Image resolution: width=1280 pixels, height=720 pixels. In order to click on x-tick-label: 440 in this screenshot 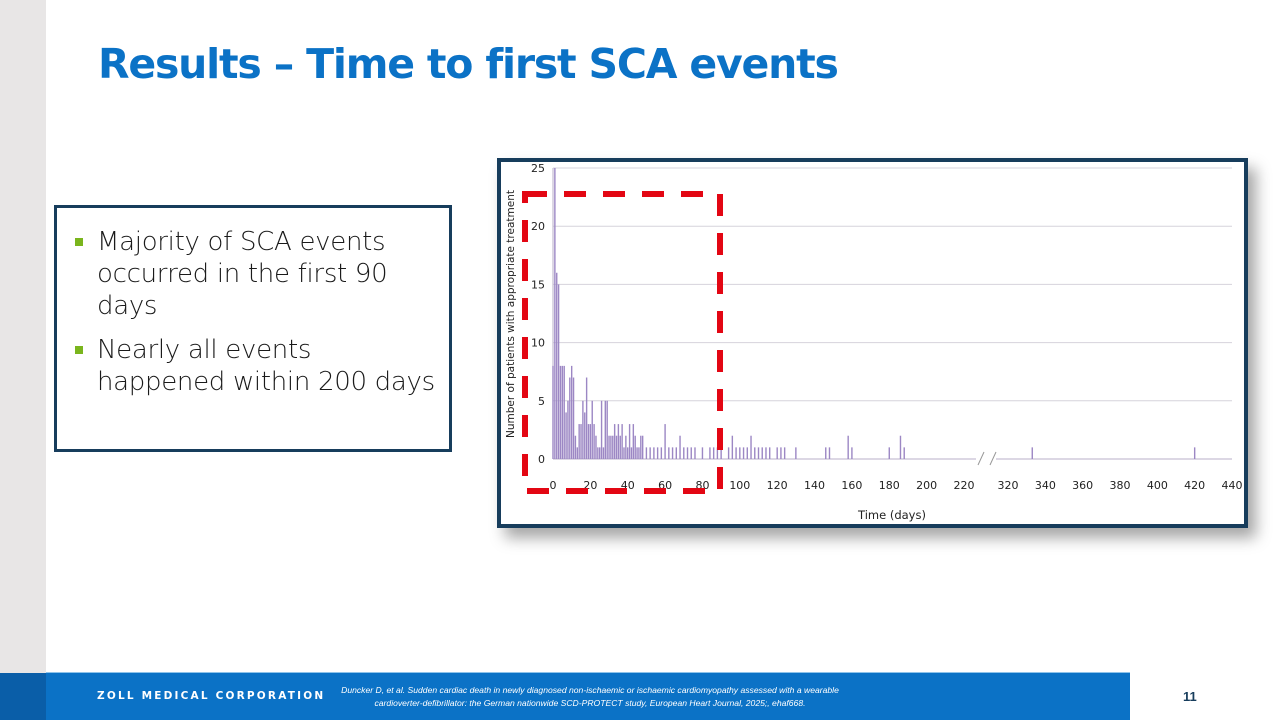, I will do `click(1232, 485)`.